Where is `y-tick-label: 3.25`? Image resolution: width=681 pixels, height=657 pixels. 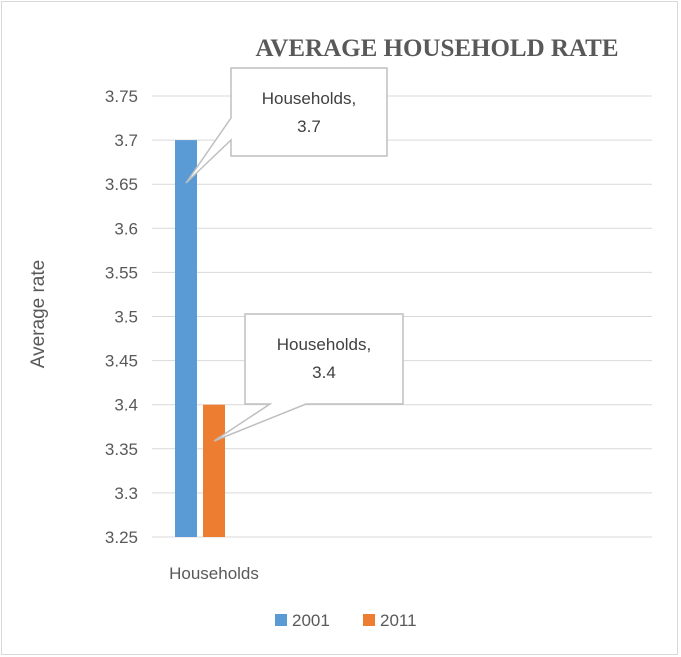
y-tick-label: 3.25 is located at coordinates (121, 537).